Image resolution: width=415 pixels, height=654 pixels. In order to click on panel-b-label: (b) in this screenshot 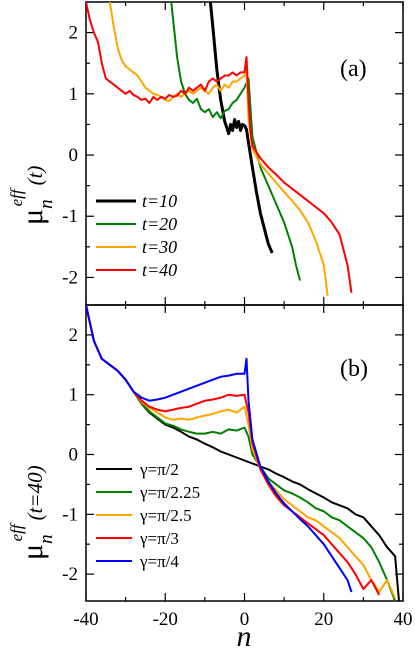, I will do `click(354, 369)`.